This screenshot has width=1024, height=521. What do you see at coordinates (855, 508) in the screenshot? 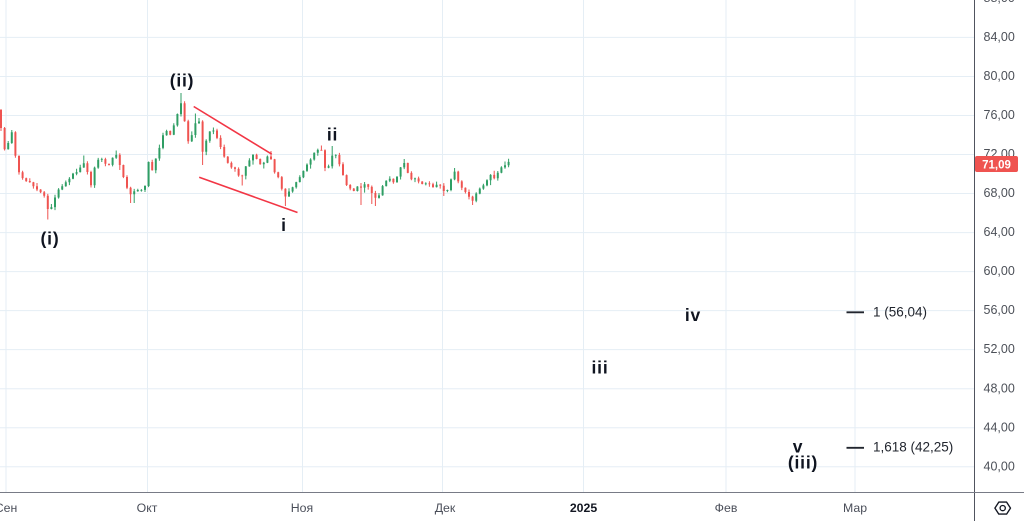
I see `svg-text: Мар` at bounding box center [855, 508].